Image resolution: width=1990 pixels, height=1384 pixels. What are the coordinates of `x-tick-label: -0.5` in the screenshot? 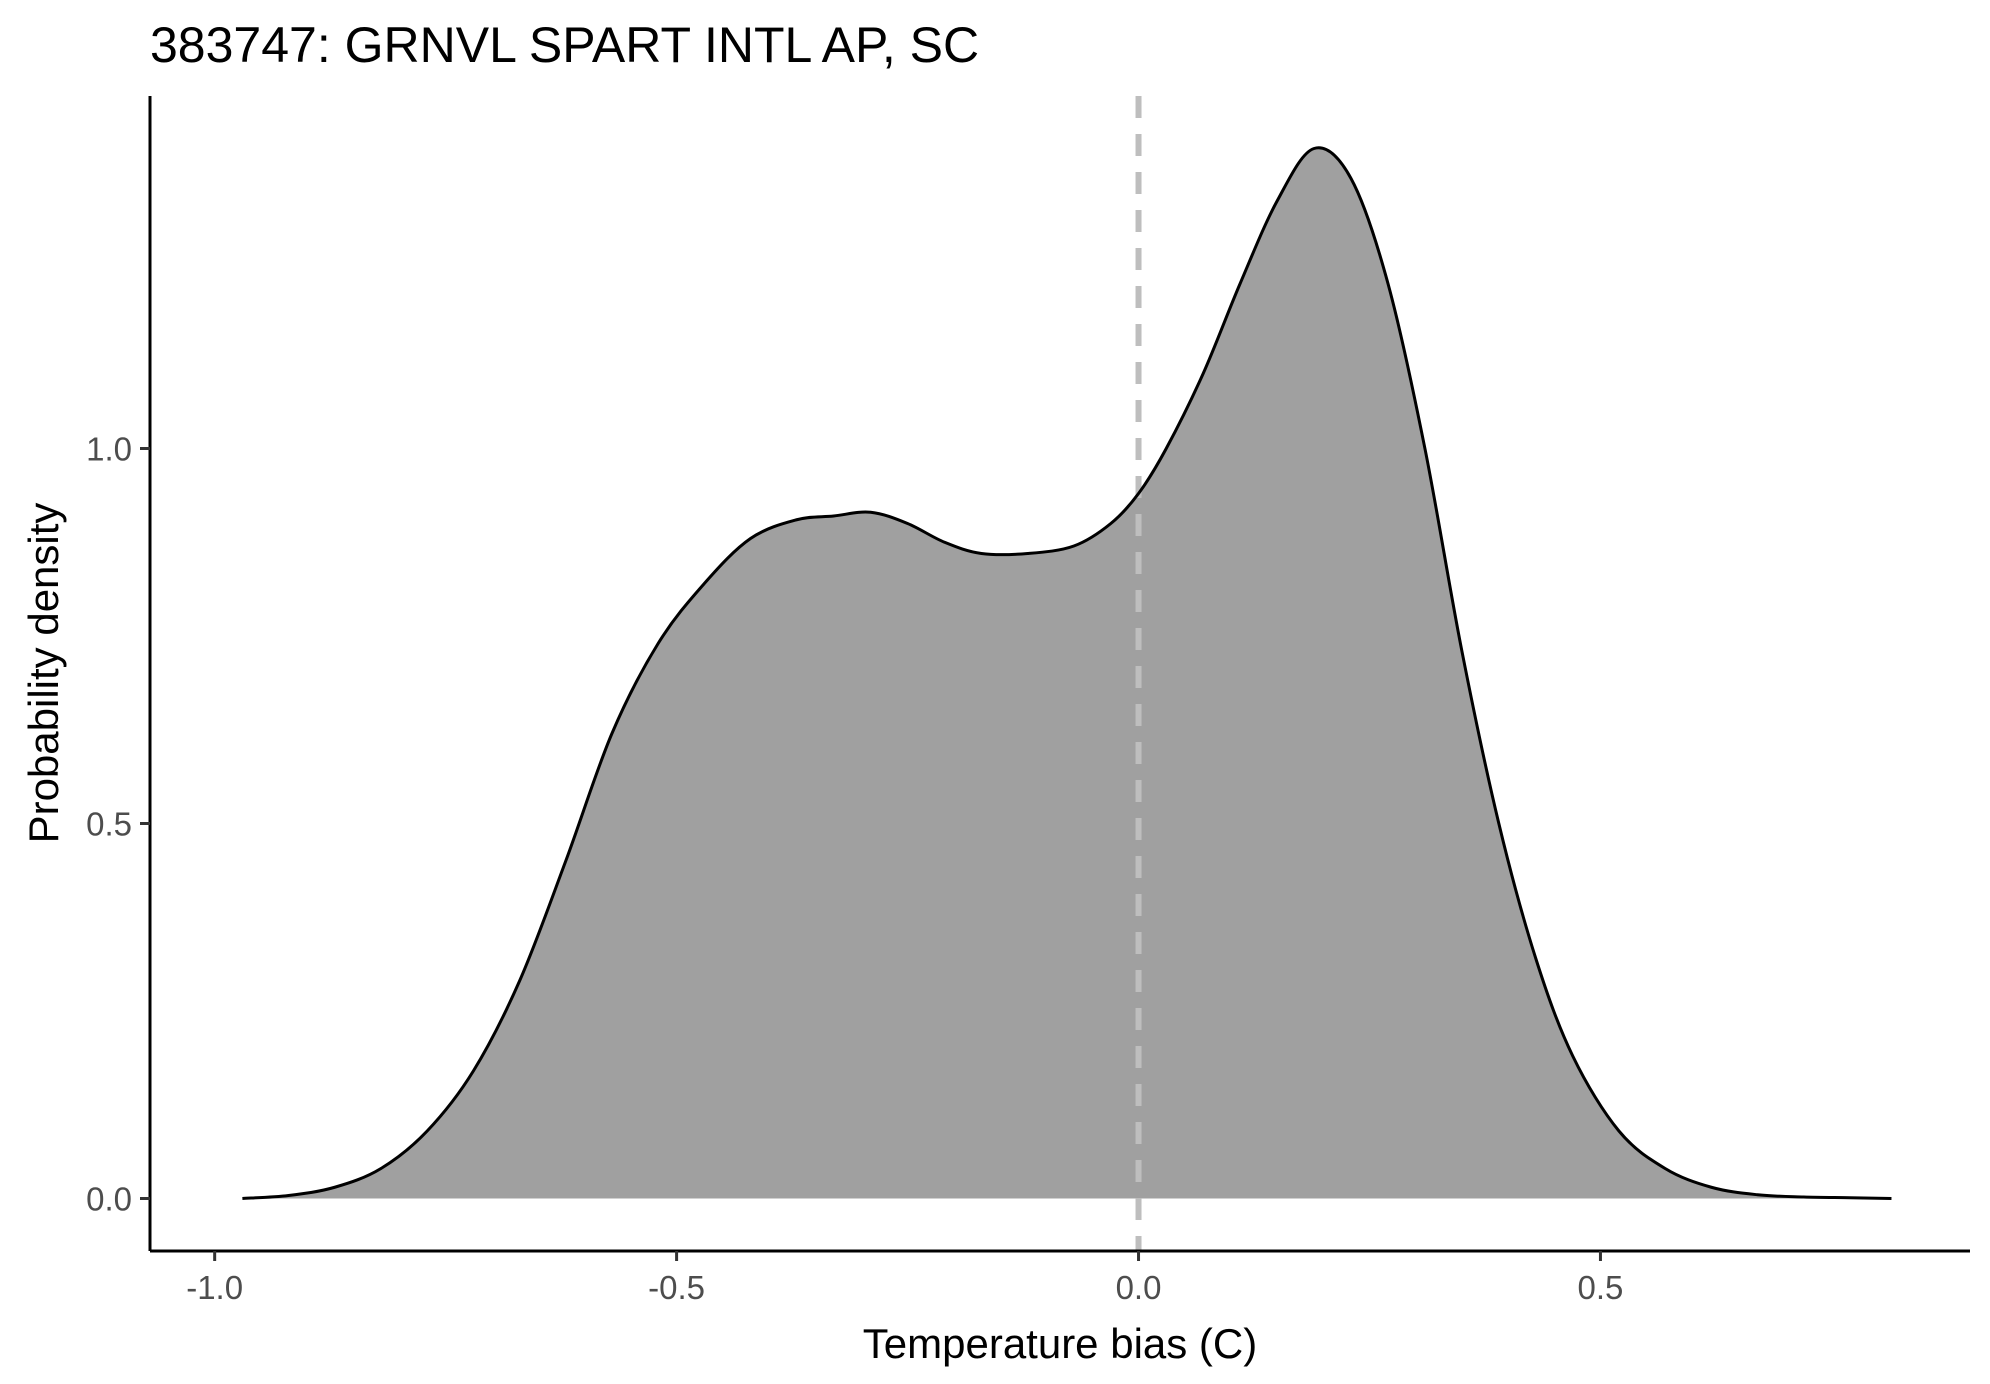 It's located at (676, 1287).